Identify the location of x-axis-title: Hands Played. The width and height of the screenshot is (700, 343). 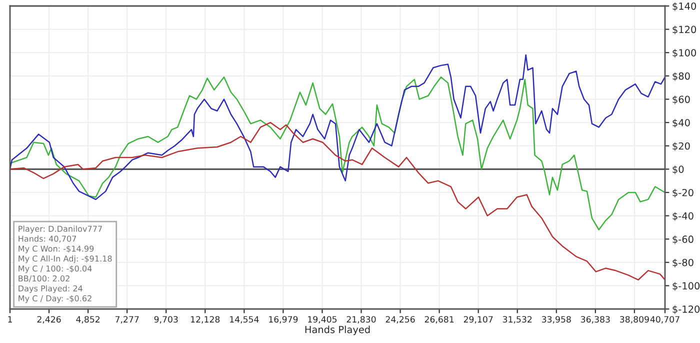
(337, 331).